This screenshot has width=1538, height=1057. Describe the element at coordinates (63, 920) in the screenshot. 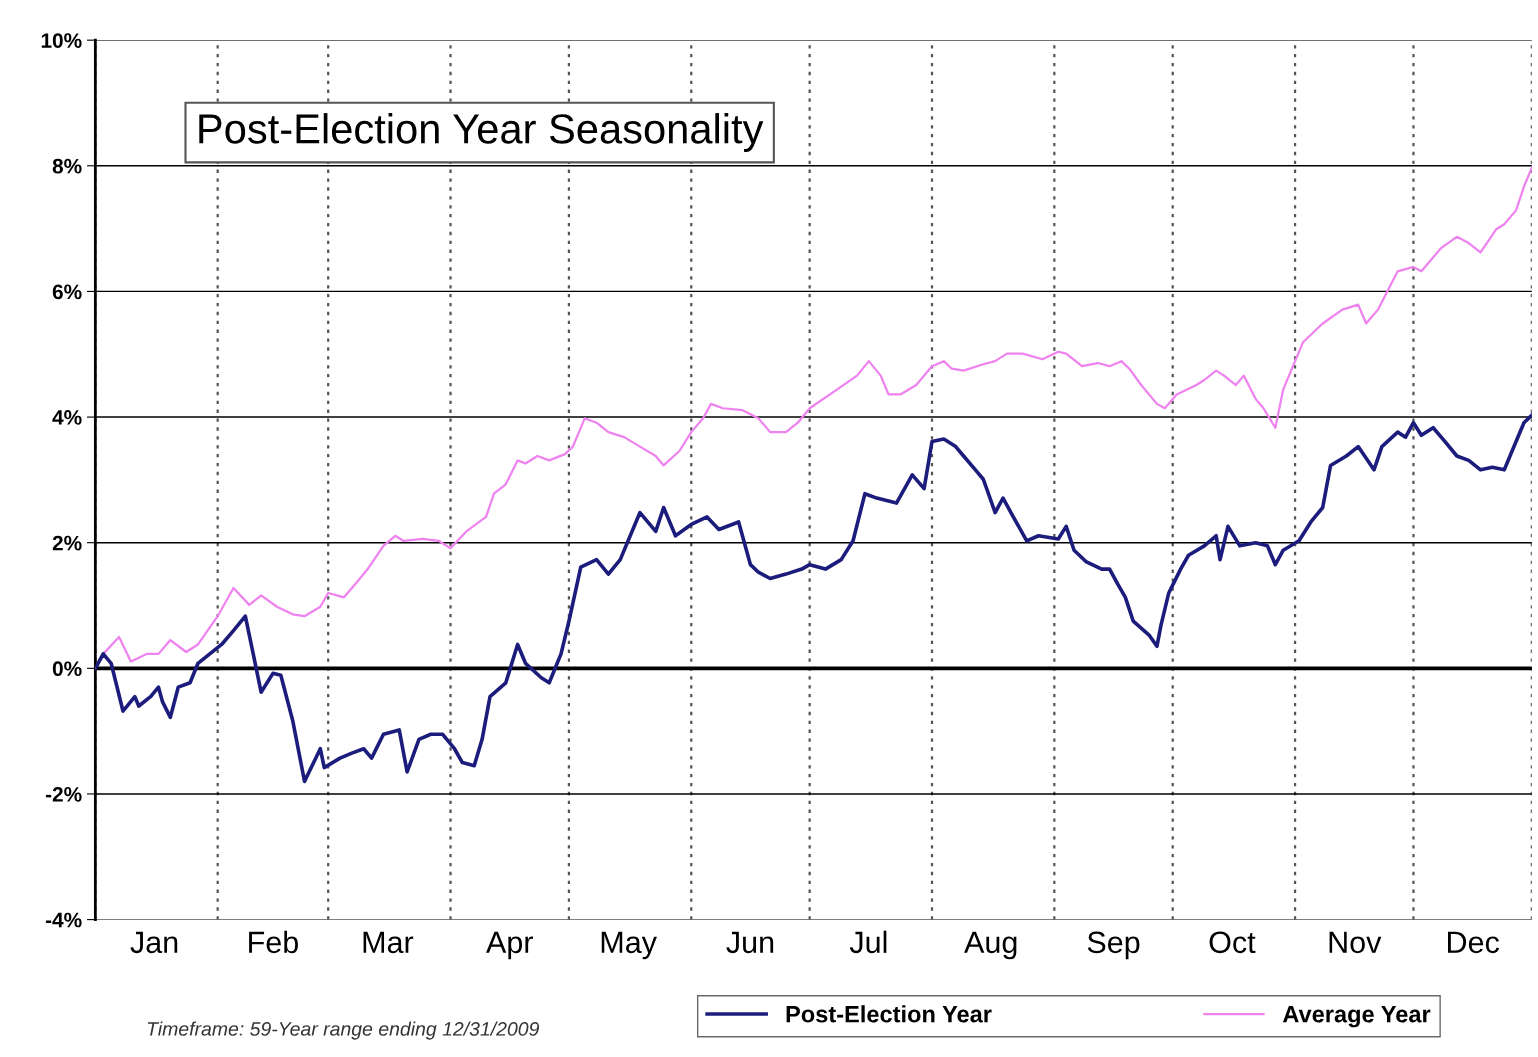

I see `y-tick-label: -4%` at that location.